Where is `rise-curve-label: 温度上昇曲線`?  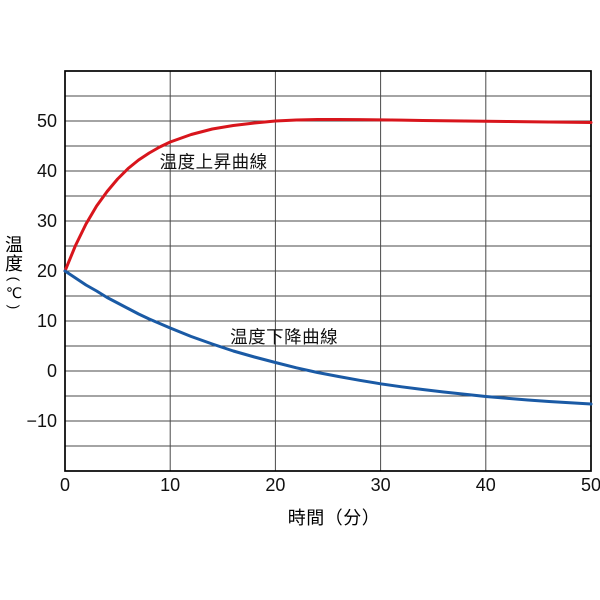
rise-curve-label: 温度上昇曲線 is located at coordinates (213, 162).